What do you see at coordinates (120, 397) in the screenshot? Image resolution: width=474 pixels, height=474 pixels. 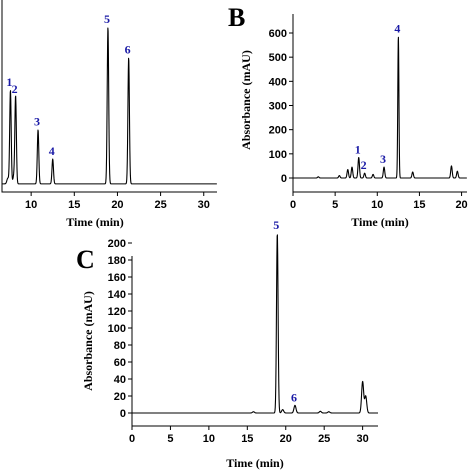 I see `y-tick-label: 20` at bounding box center [120, 397].